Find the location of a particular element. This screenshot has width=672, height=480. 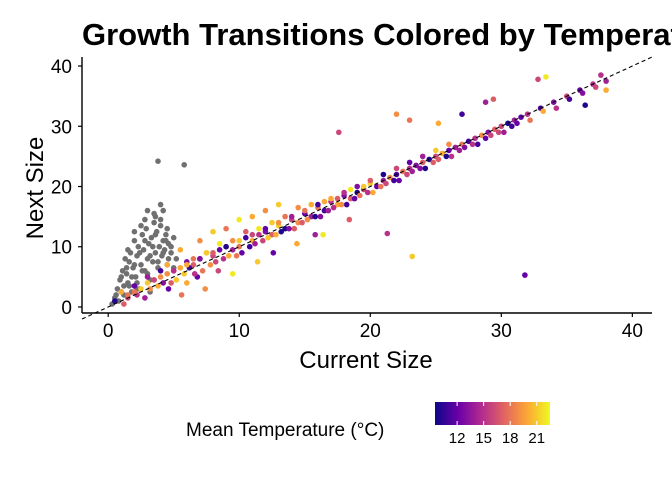

legend-tick-label: 18 is located at coordinates (510, 438).